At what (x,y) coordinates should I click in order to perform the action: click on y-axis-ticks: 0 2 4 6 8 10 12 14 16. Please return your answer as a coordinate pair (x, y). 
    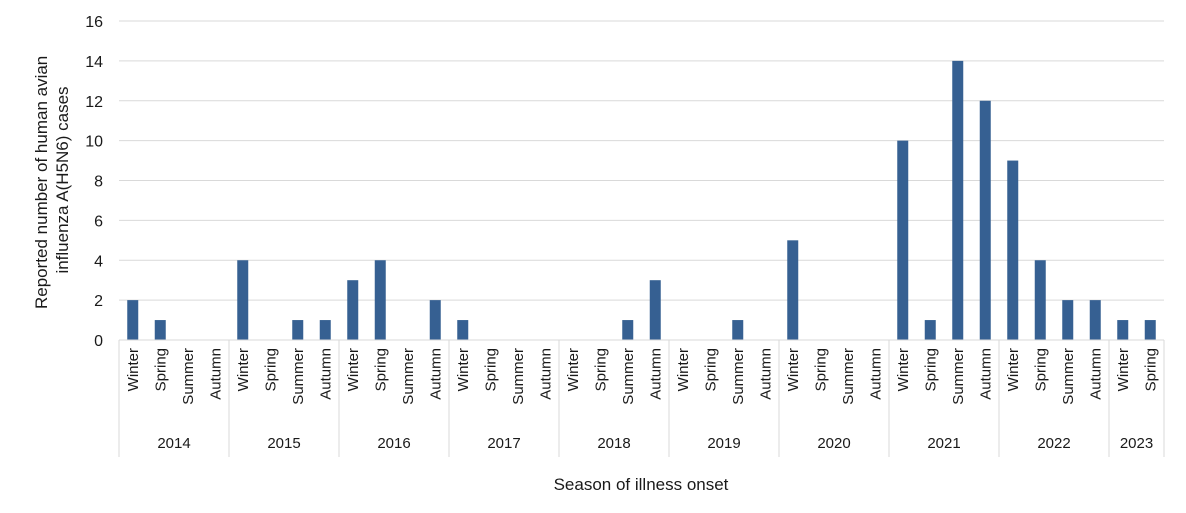
    Looking at the image, I should click on (94, 182).